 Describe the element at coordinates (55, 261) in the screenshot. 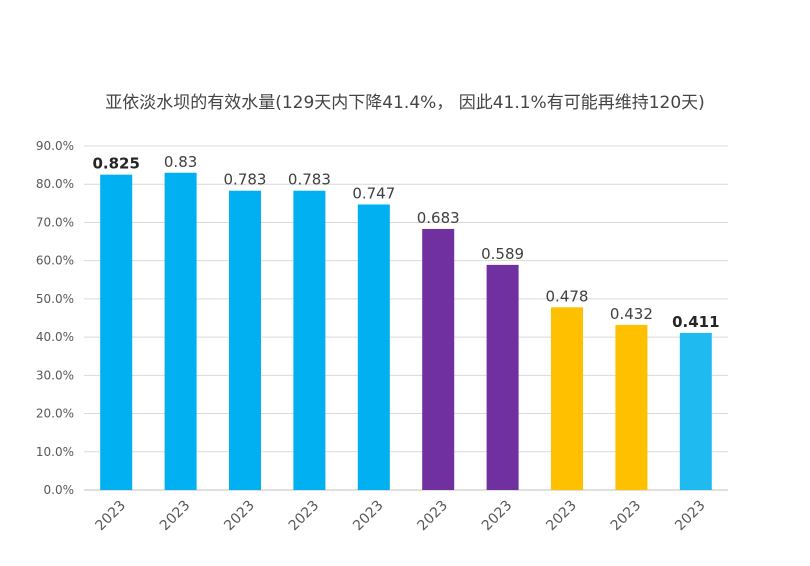

I see `y-tick-label: 60.0%` at that location.